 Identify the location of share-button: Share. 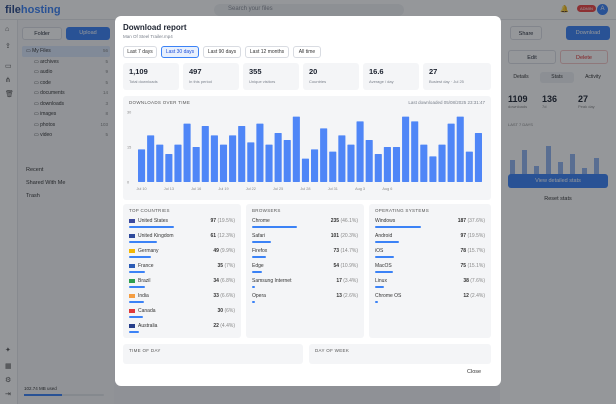
(526, 33).